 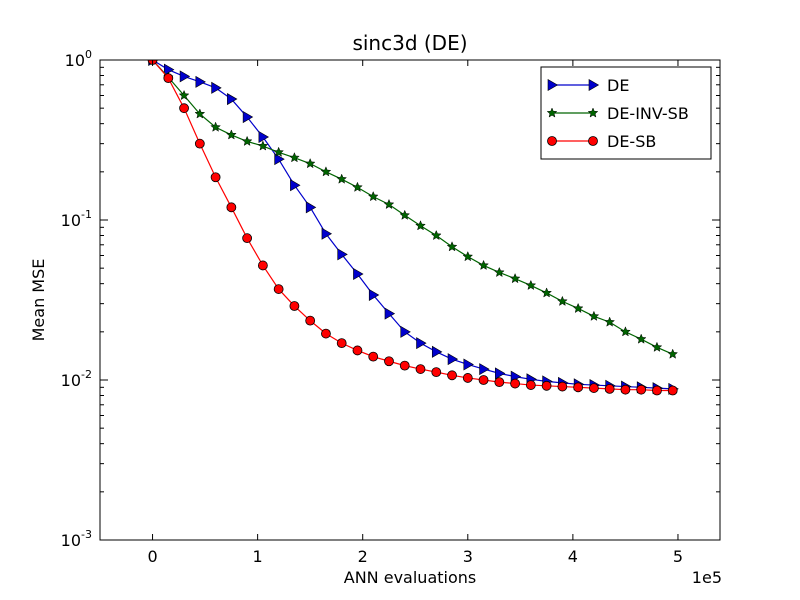 I want to click on legend: DE DE-INV-SB DE-SB, so click(x=626, y=113).